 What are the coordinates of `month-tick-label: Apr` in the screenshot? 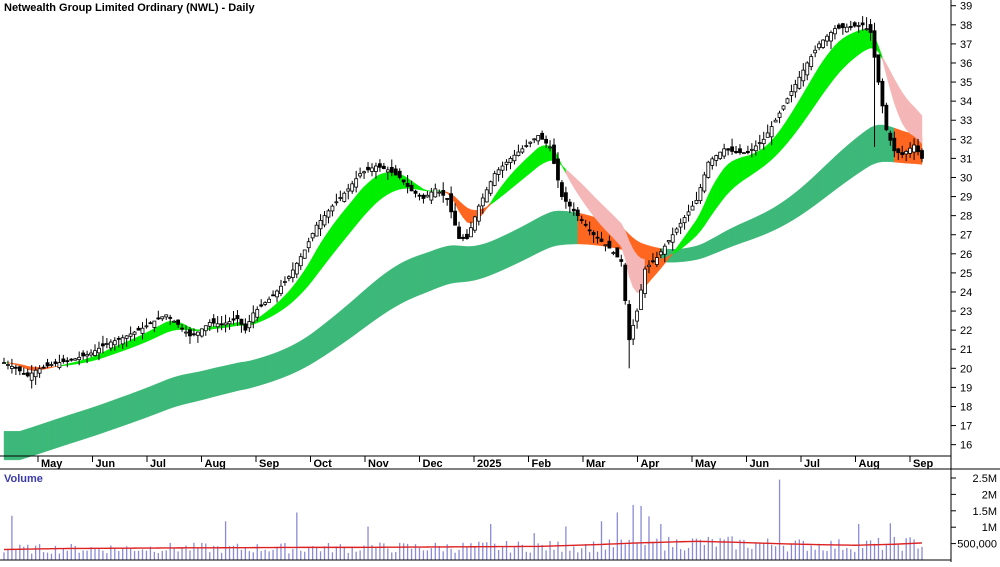 It's located at (651, 464).